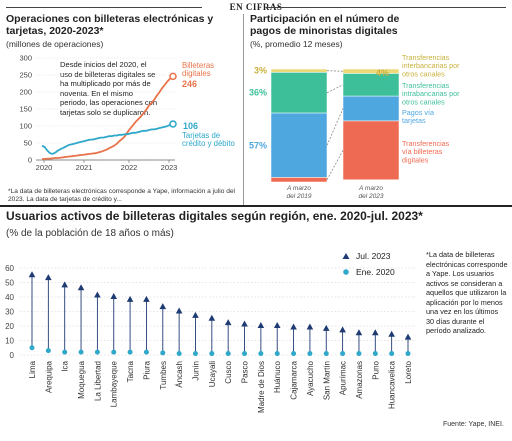 The image size is (512, 441). What do you see at coordinates (373, 256) in the screenshot?
I see `chart3-legend-jul2023: Jul. 2023` at bounding box center [373, 256].